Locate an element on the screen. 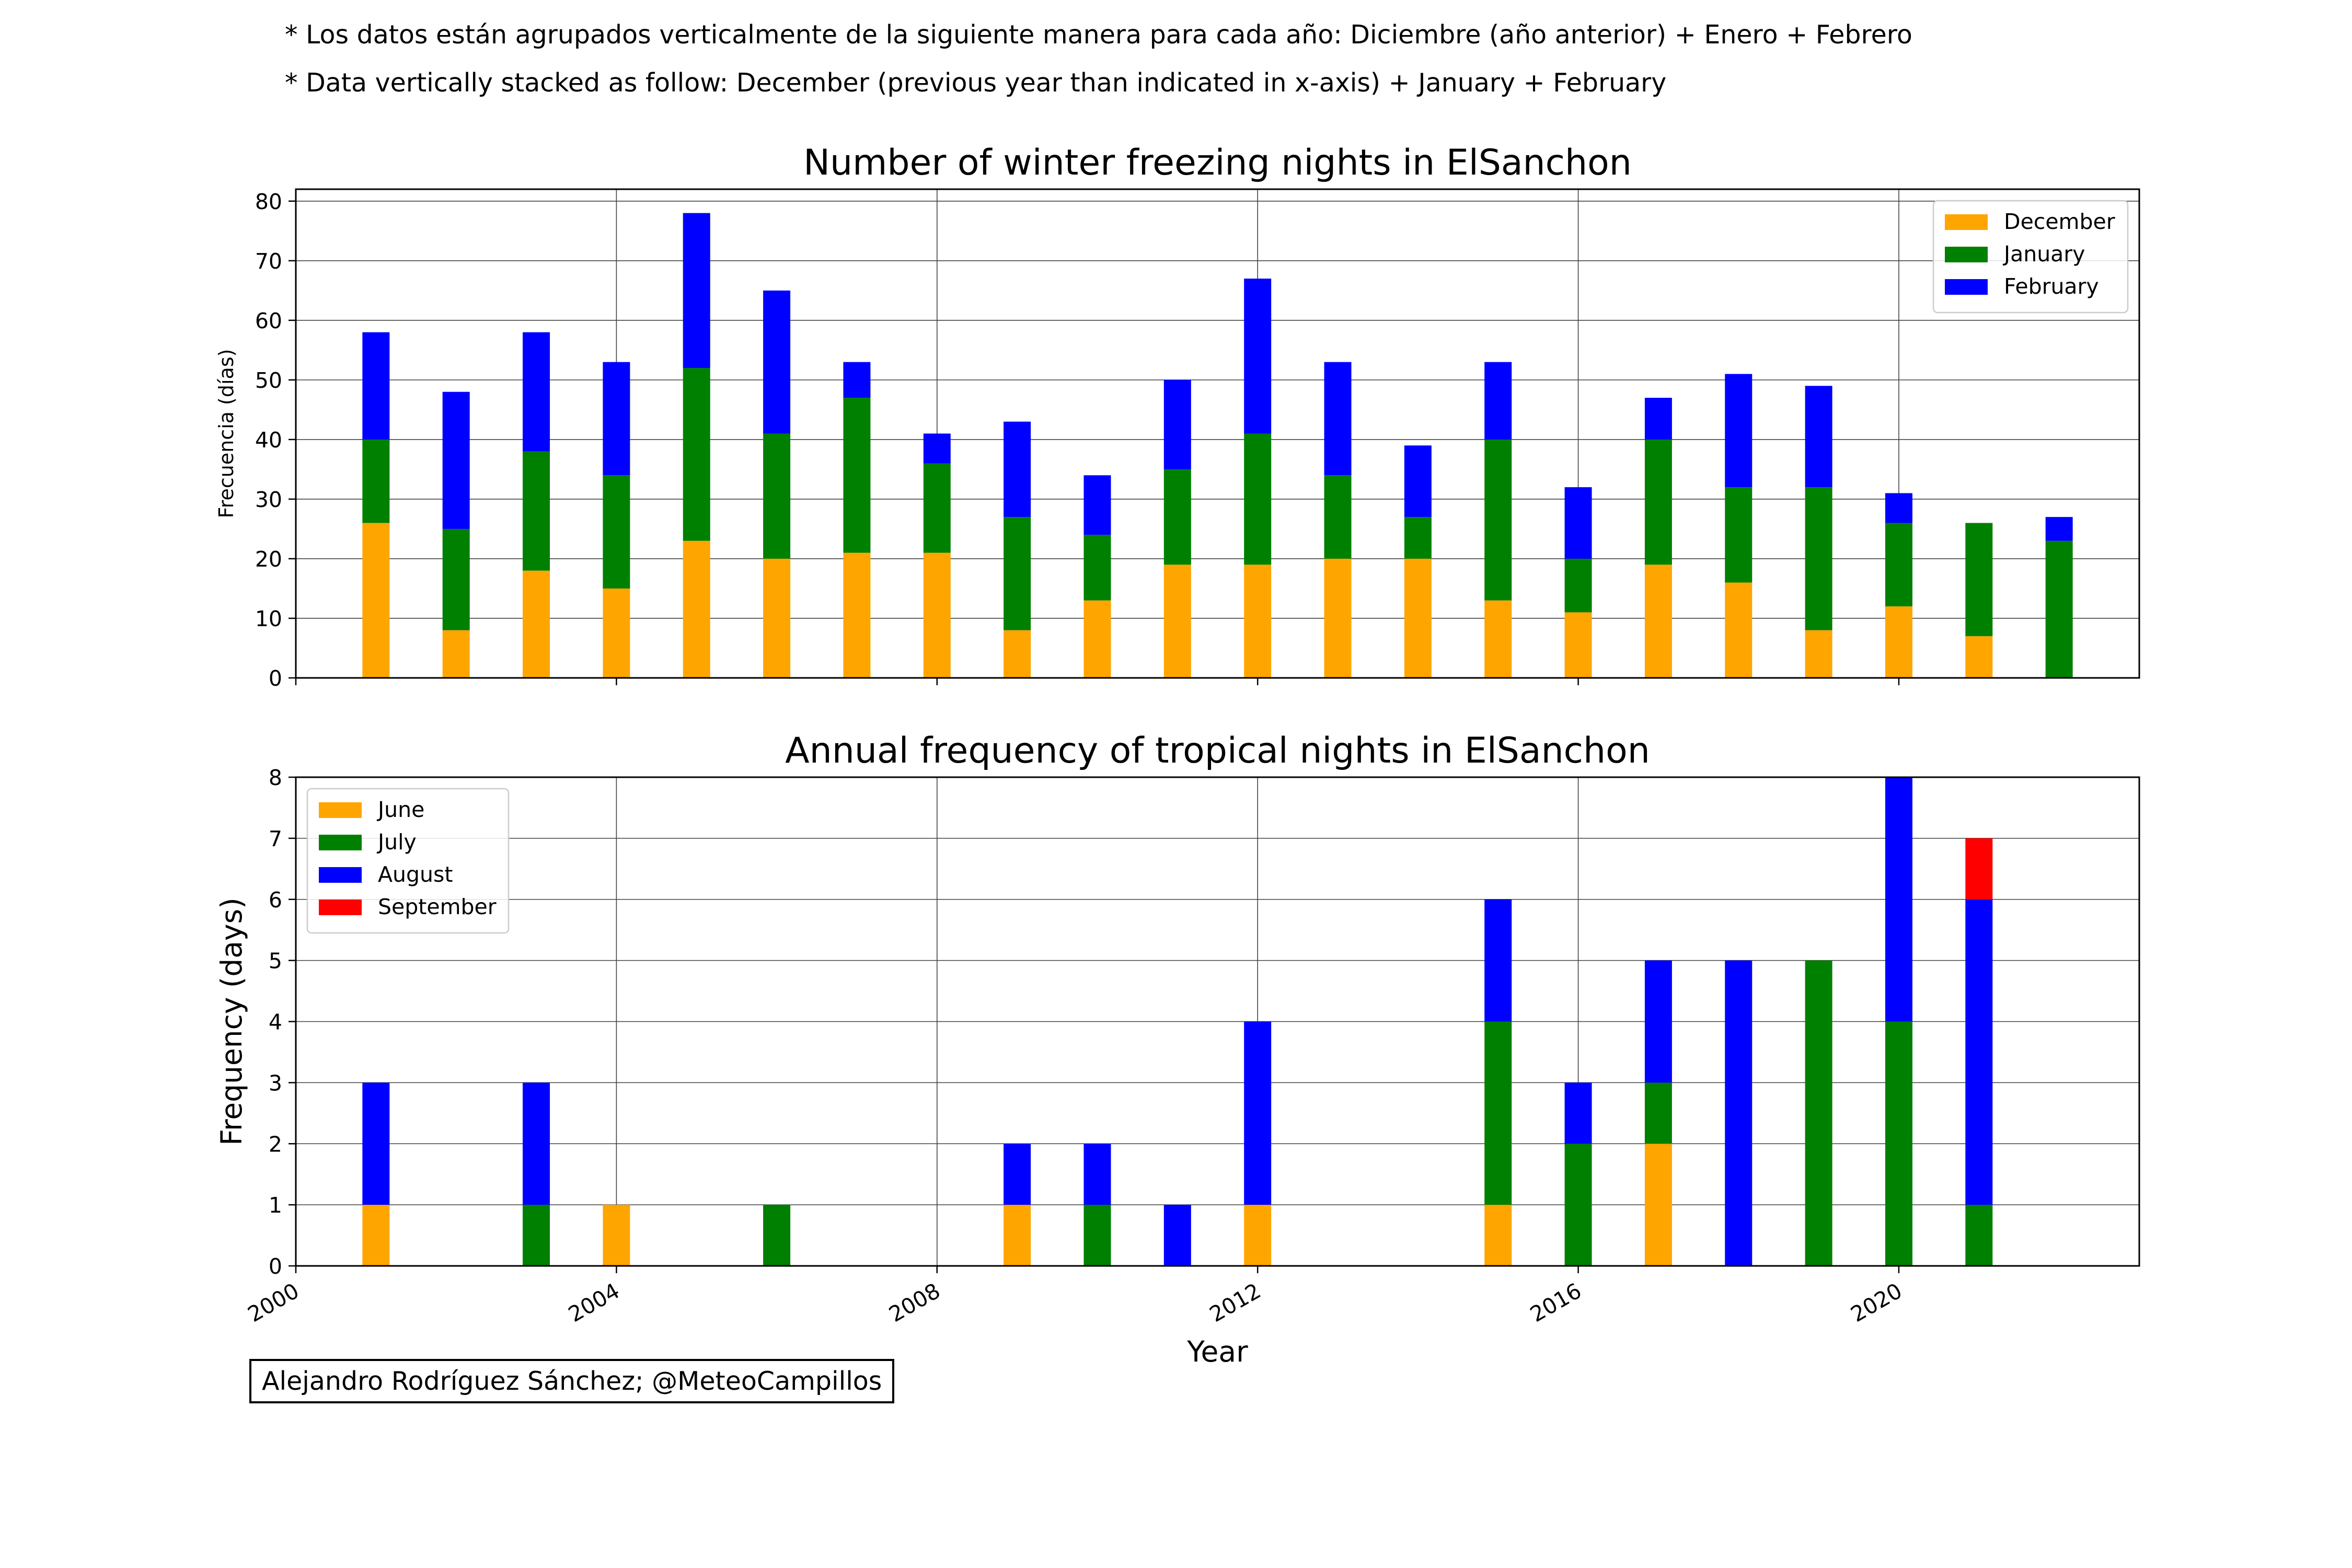 The width and height of the screenshot is (2352, 1568). freezing-ylabel: Frecuencia (días) is located at coordinates (226, 433).